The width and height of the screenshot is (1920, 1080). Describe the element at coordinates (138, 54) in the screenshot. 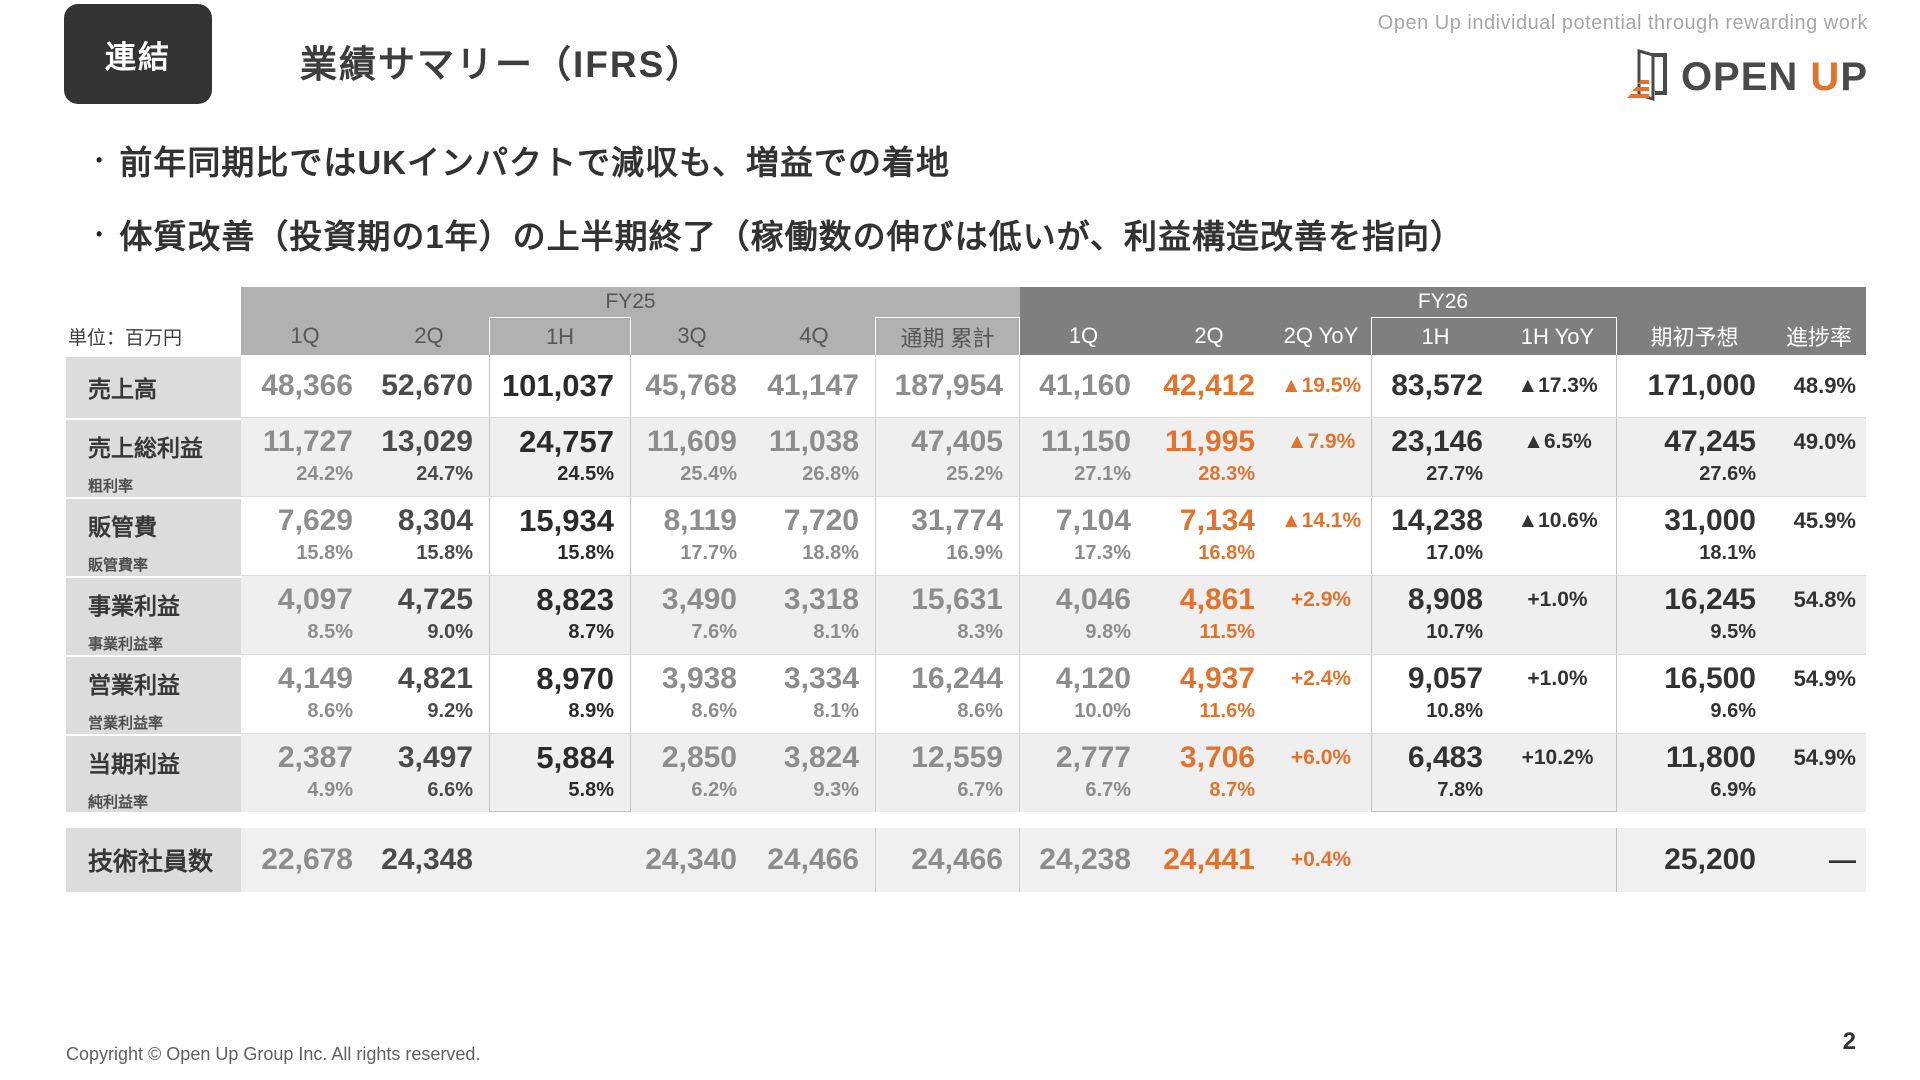

I see `consolidated-badge: 連結` at that location.